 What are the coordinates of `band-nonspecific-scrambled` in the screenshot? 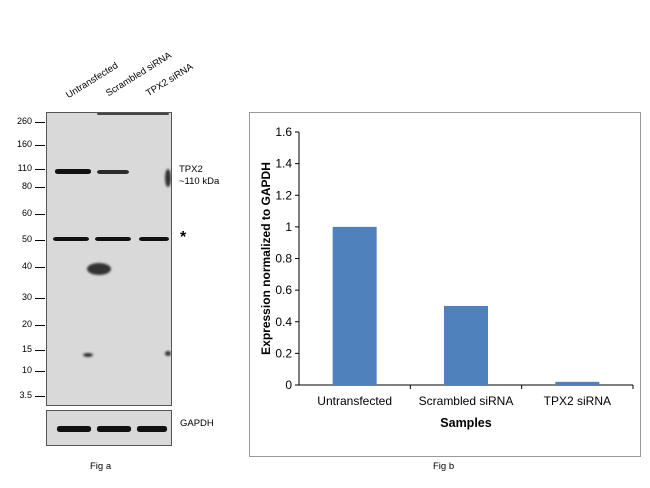 It's located at (113, 239).